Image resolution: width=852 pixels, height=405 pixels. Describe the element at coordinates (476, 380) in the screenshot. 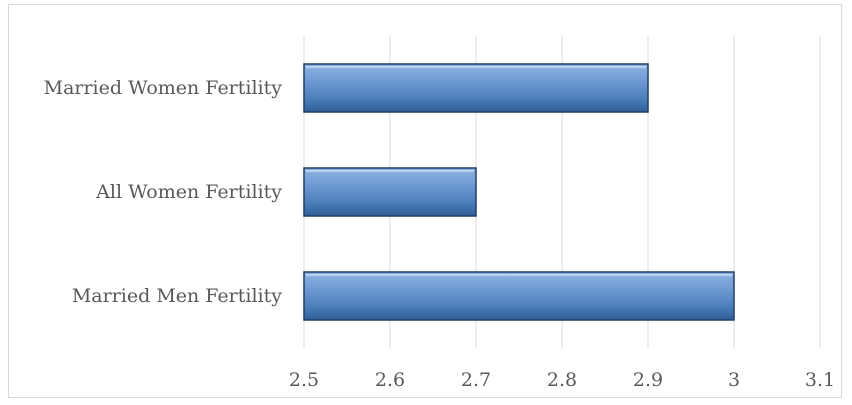

I see `x-tick-label: 2.7` at that location.